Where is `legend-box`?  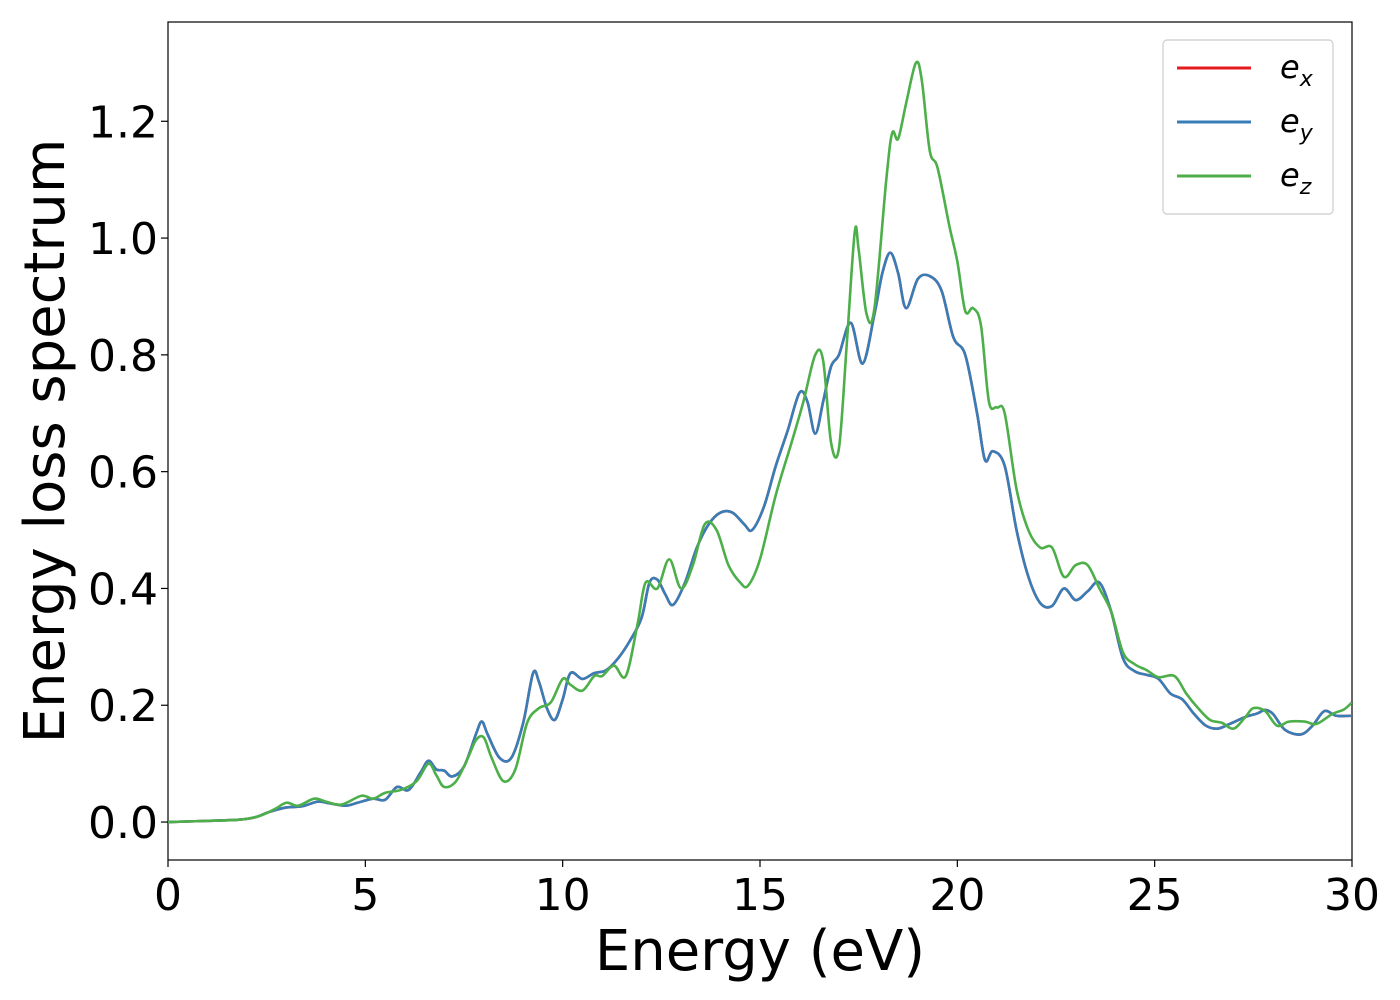 legend-box is located at coordinates (1248, 127).